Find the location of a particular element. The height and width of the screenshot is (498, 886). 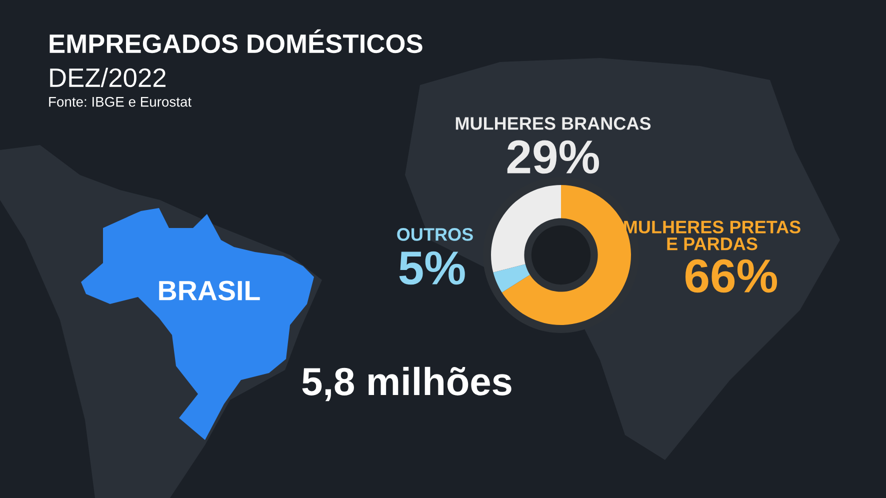

data-label: 29% is located at coordinates (553, 157).